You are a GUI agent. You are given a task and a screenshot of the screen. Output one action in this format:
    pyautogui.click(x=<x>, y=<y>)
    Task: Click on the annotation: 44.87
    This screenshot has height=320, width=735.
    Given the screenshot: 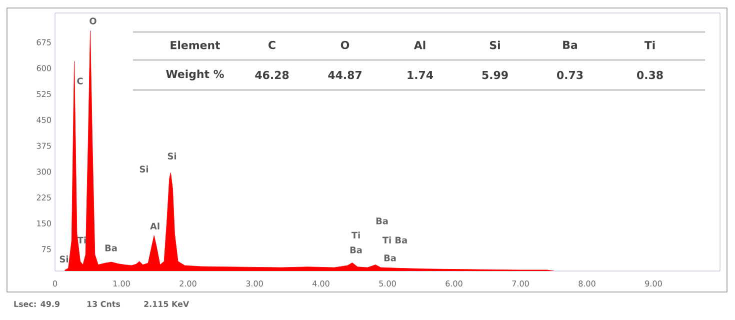 What is the action you would take?
    pyautogui.click(x=345, y=75)
    